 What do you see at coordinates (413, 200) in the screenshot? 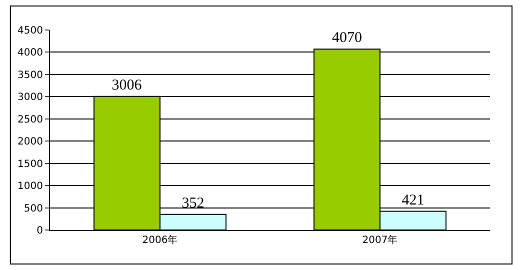
I see `data-label: 421` at bounding box center [413, 200].